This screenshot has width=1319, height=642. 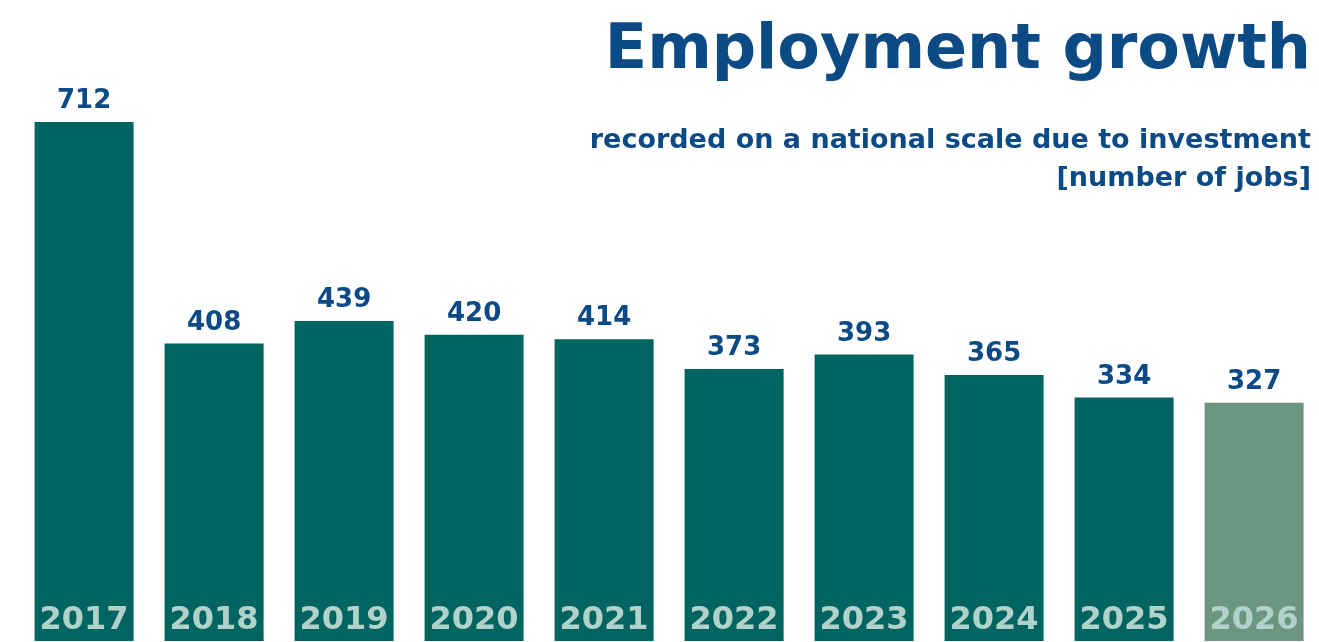 What do you see at coordinates (957, 47) in the screenshot?
I see `chart-title: Employment growth` at bounding box center [957, 47].